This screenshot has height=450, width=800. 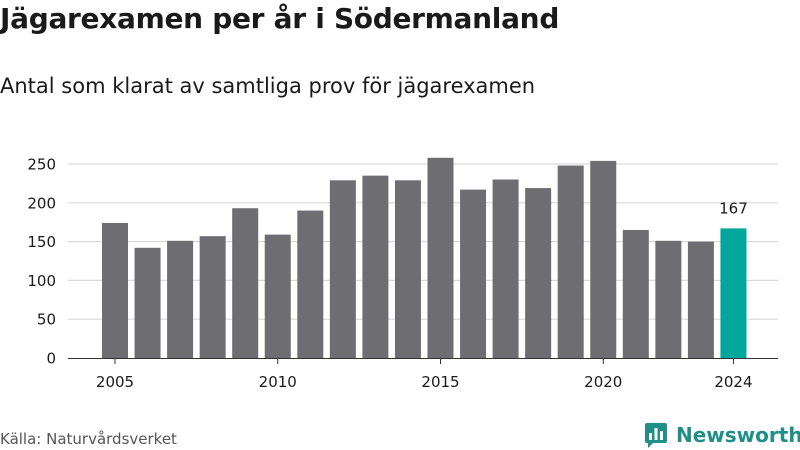 I want to click on y-tick-label: 0, so click(x=51, y=359).